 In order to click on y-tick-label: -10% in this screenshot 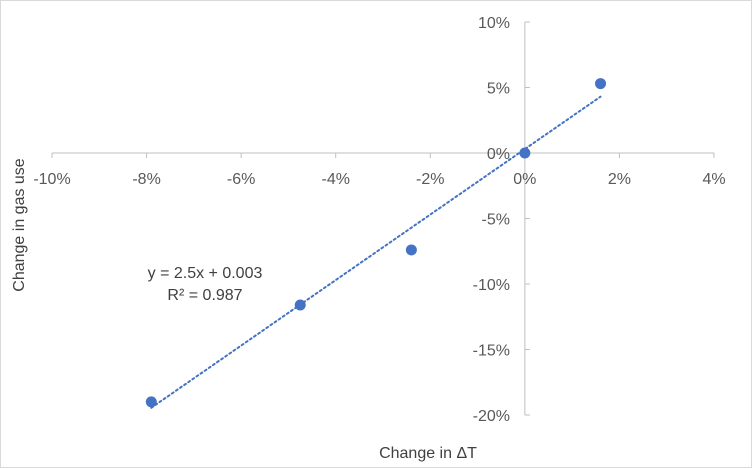, I will do `click(491, 285)`.